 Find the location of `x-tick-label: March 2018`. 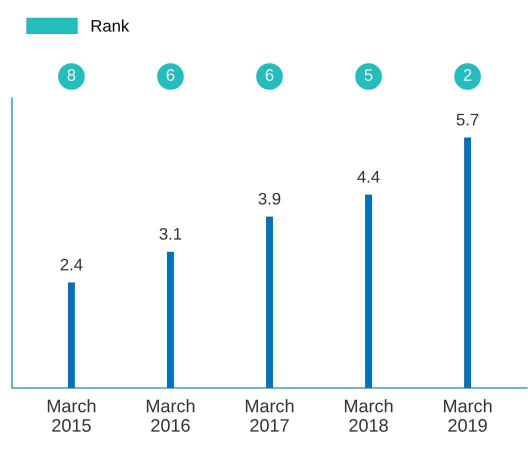

x-tick-label: March 2018 is located at coordinates (368, 415).